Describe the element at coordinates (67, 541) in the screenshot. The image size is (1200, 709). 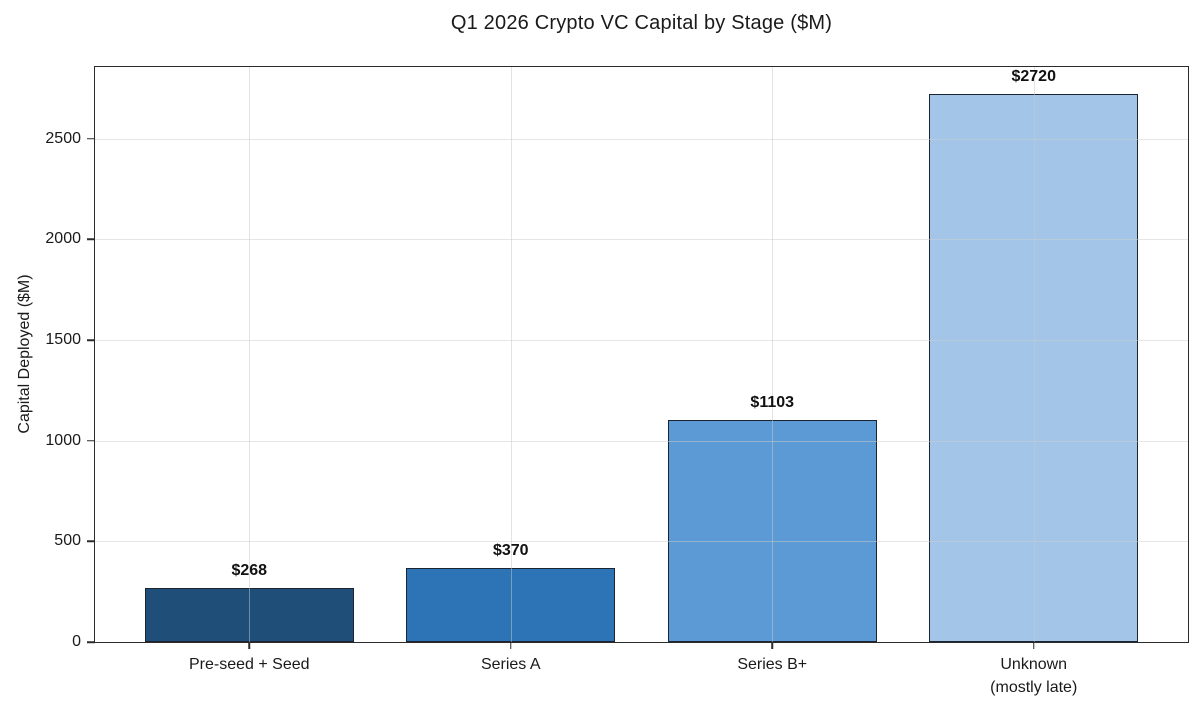
I see `y-tick-label: 500` at that location.